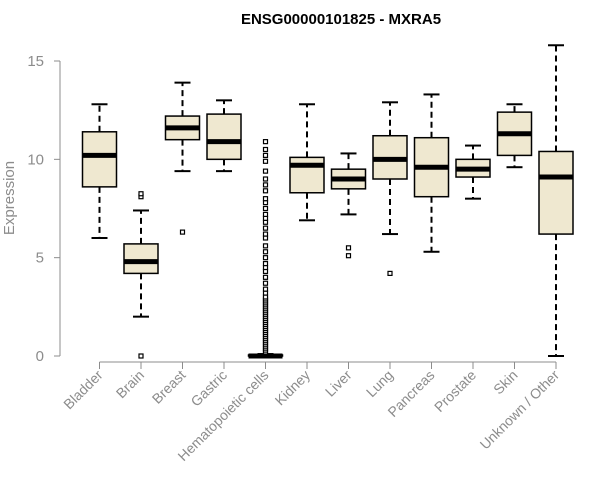 The height and width of the screenshot is (500, 600). What do you see at coordinates (505, 382) in the screenshot?
I see `x-tick-label: Skin` at bounding box center [505, 382].